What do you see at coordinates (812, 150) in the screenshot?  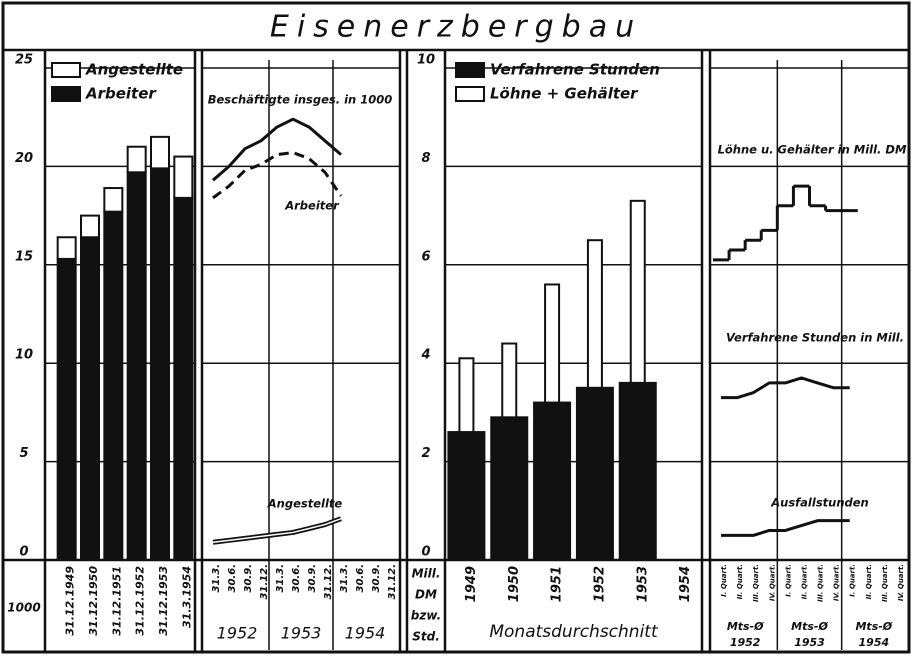 I see `series-label: Löhne u. Gehälter in Mill. DM` at bounding box center [812, 150].